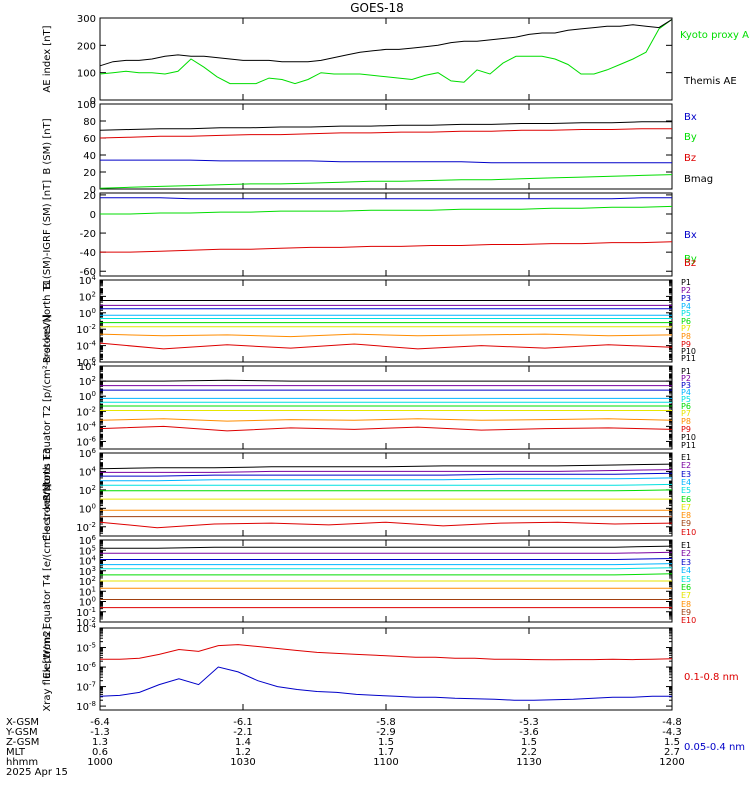  I want to click on legend-bmag: Bmag, so click(698, 179).